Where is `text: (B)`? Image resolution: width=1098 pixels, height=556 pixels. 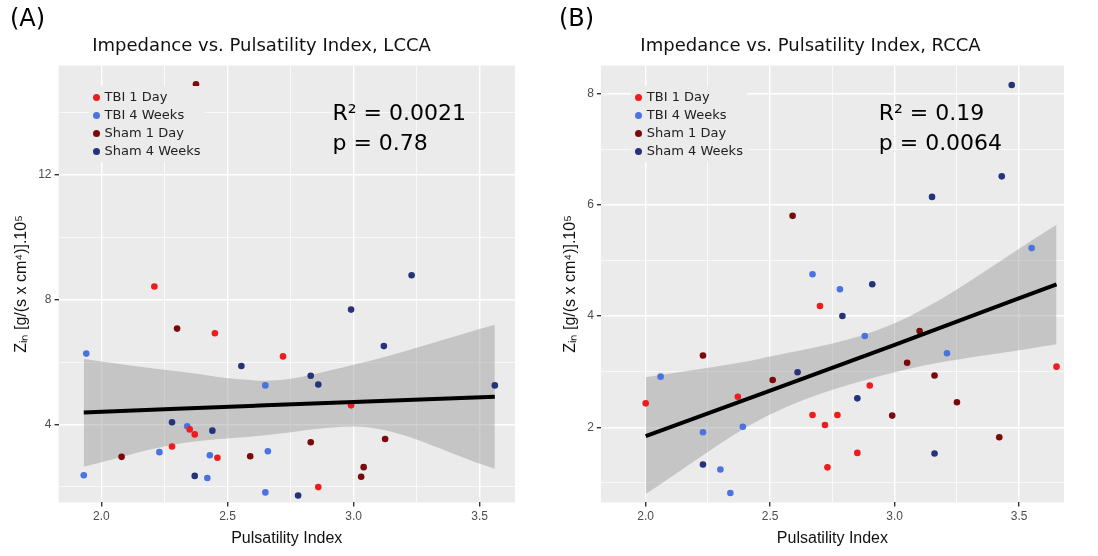
text: (B) is located at coordinates (577, 18).